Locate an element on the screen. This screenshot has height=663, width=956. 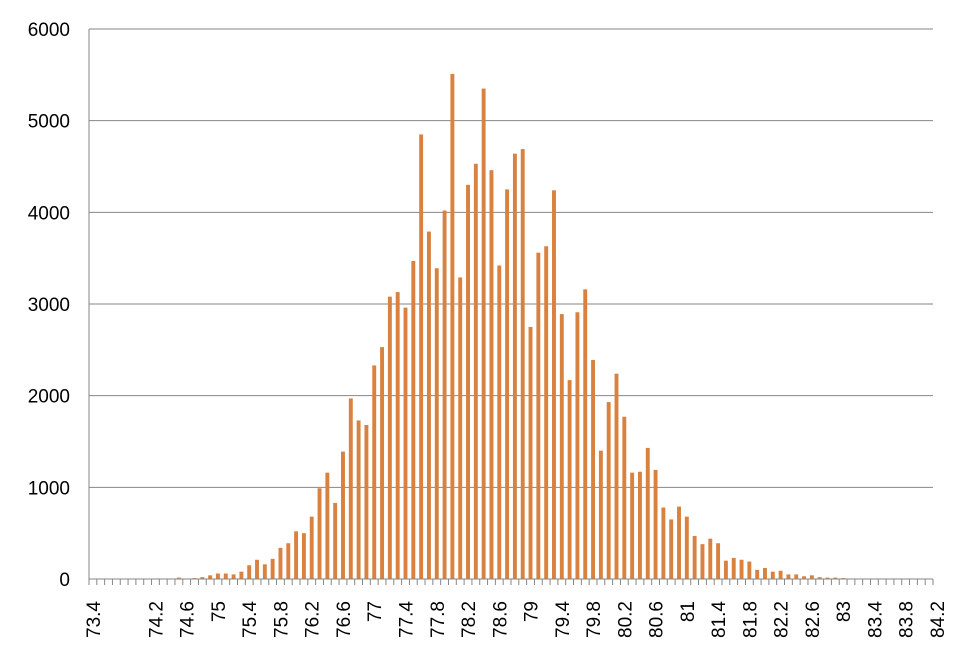
x-tick-label: 82.2 is located at coordinates (782, 619).